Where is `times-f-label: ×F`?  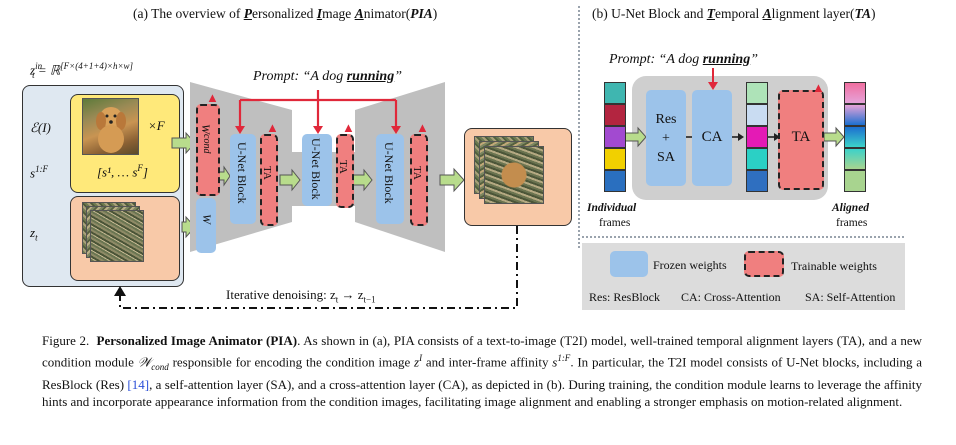
times-f-label: ×F is located at coordinates (156, 125).